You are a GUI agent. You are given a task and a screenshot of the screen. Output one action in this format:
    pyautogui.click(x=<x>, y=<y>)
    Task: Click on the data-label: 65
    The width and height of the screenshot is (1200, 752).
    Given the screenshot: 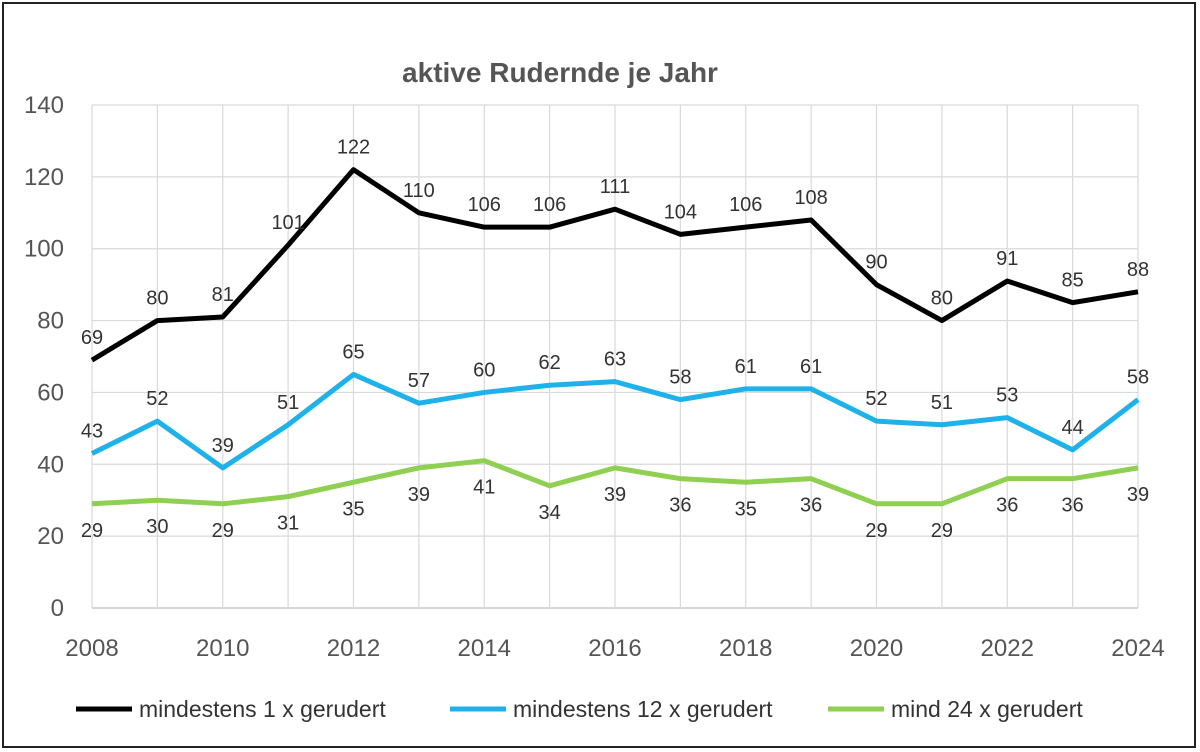 What is the action you would take?
    pyautogui.click(x=353, y=352)
    